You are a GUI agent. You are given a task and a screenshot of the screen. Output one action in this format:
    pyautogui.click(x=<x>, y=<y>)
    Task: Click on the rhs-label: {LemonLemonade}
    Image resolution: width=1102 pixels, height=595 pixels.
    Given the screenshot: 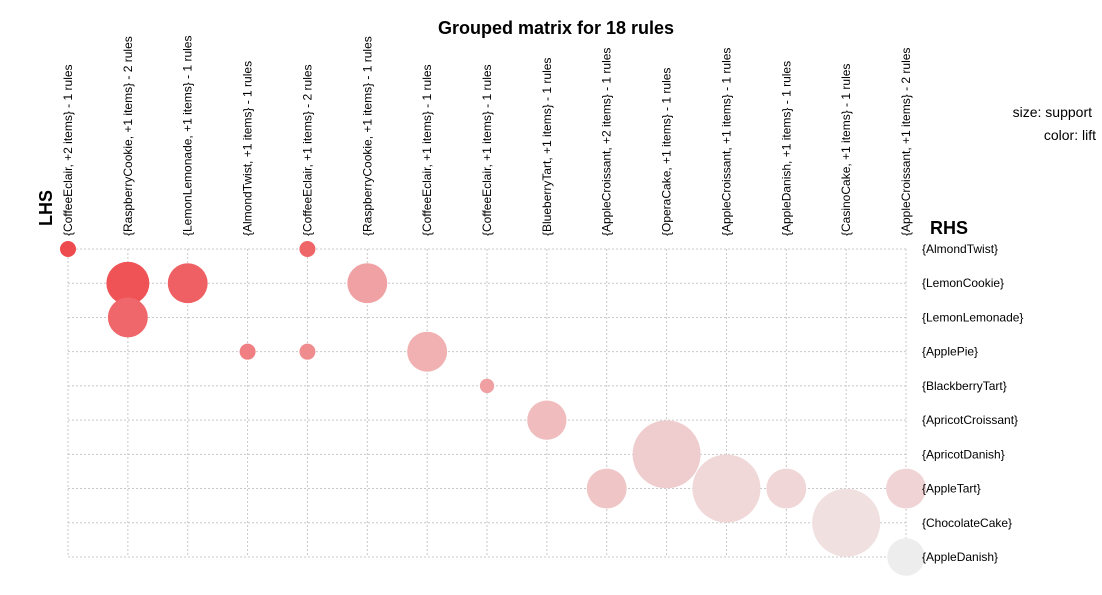 What is the action you would take?
    pyautogui.click(x=972, y=317)
    